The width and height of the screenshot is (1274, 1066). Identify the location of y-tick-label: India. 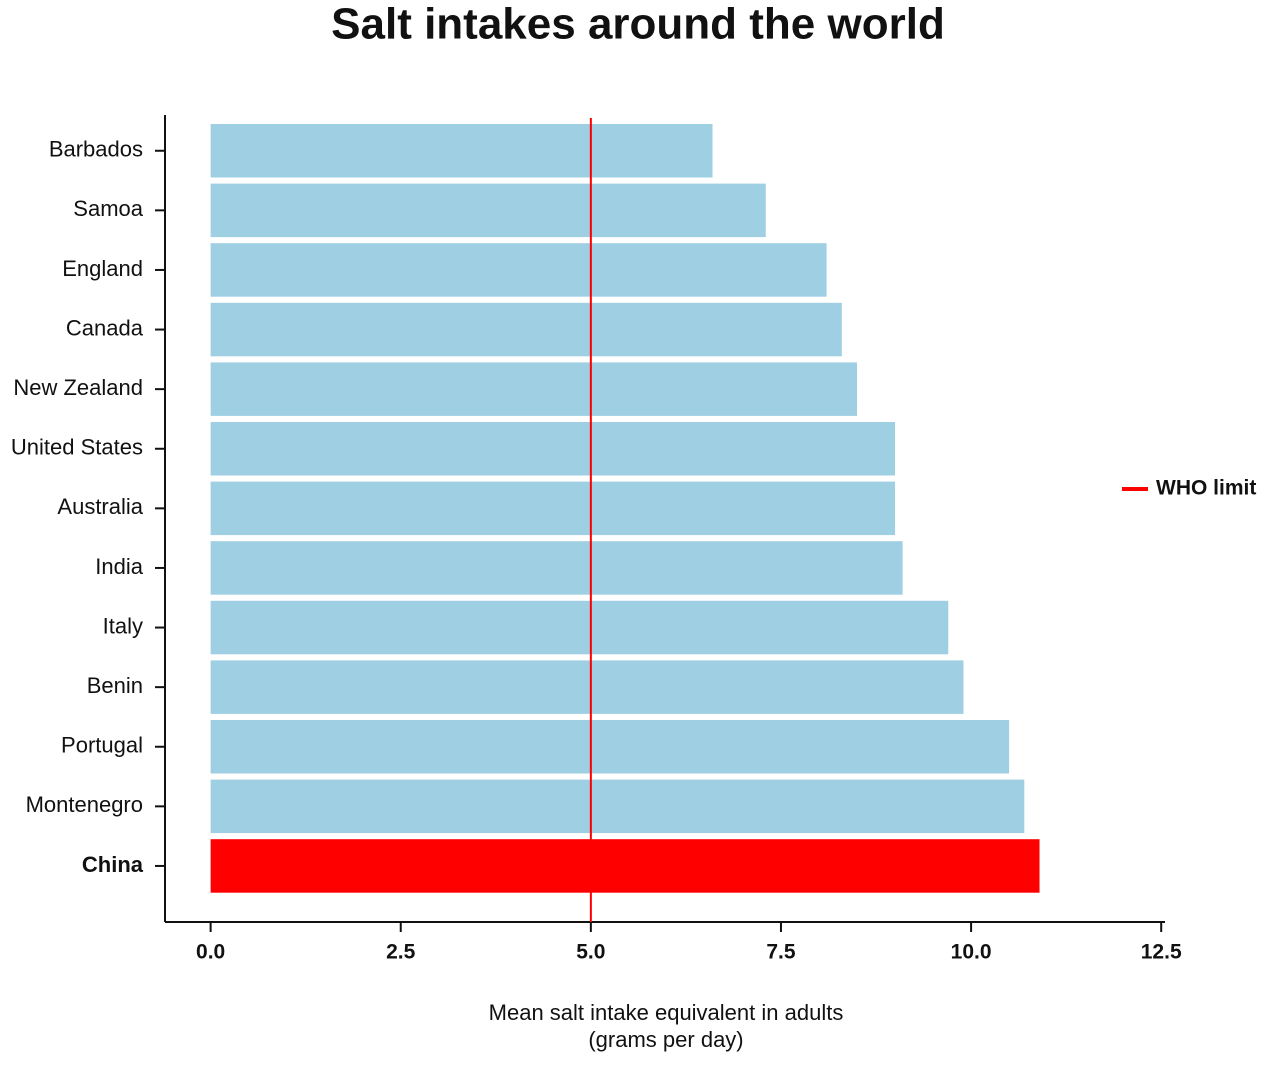
(119, 566).